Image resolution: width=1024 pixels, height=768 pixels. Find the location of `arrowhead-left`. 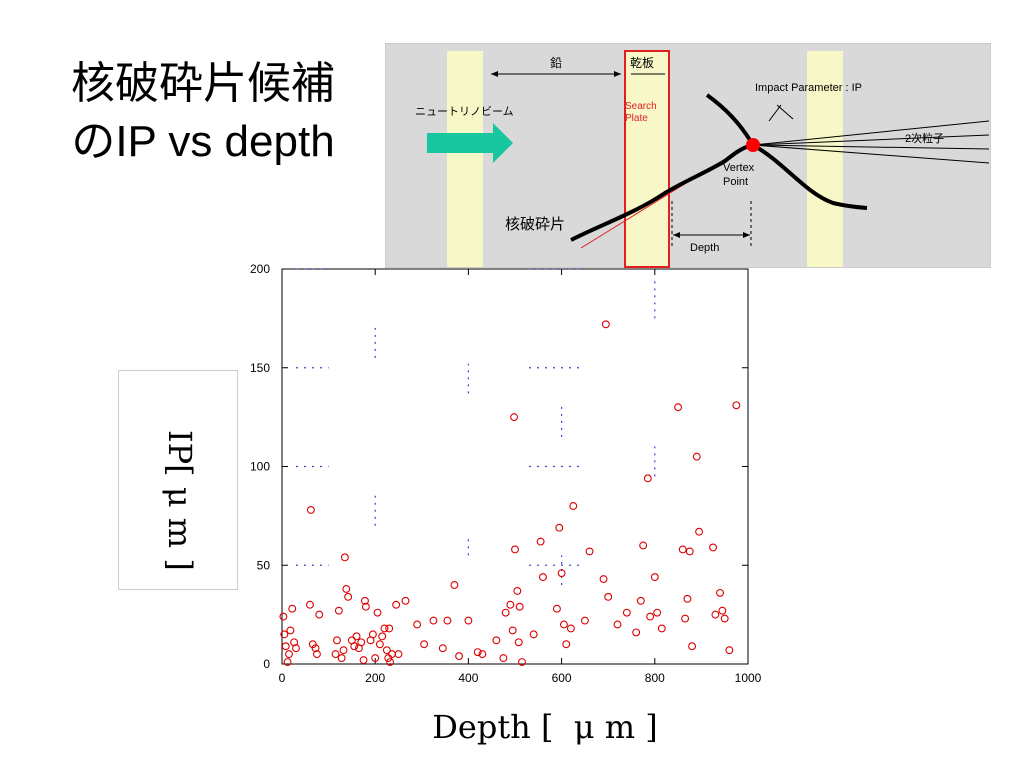

arrowhead-left is located at coordinates (494, 74).